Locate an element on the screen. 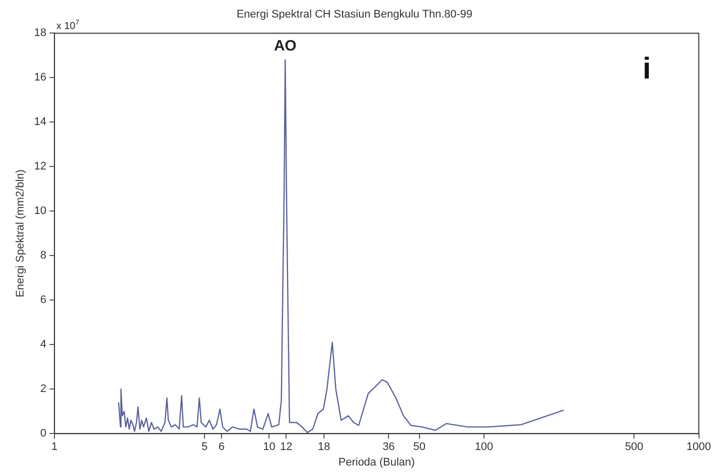 The height and width of the screenshot is (473, 713). y-tick-label: 6 is located at coordinates (43, 300).